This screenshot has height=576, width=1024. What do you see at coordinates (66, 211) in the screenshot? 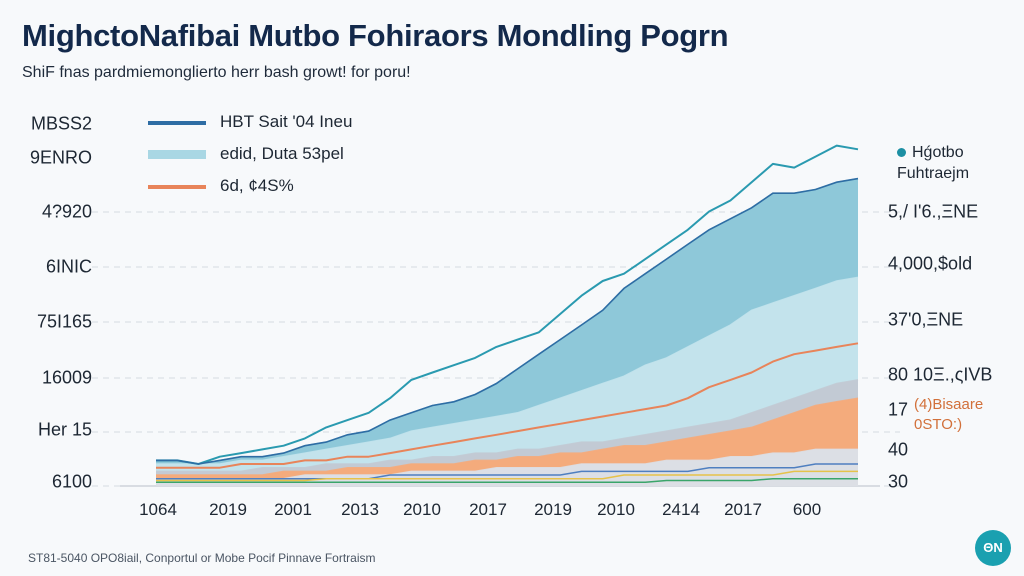
I see `y-tick-left-1: 4?920` at bounding box center [66, 211].